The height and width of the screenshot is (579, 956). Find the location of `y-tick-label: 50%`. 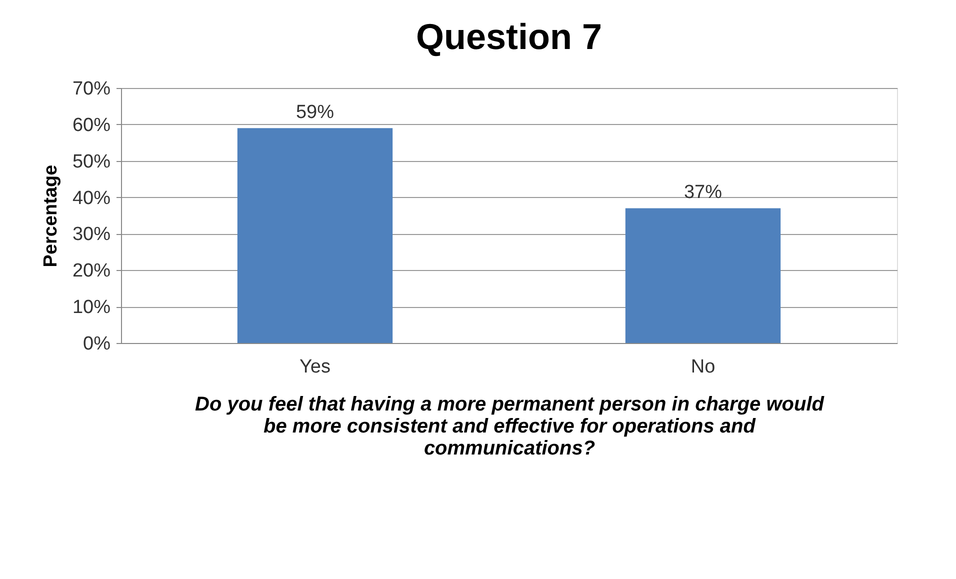

y-tick-label: 50% is located at coordinates (91, 161).